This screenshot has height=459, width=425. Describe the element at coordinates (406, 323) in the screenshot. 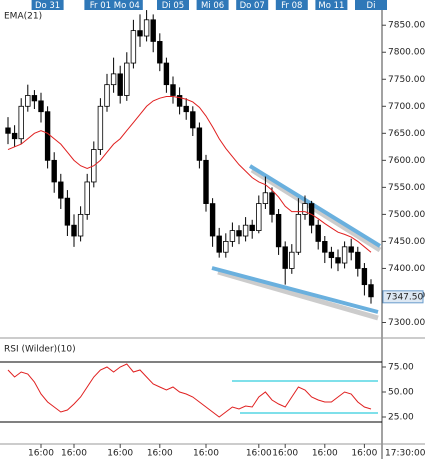

I see `y-tick-label: 7300.00` at that location.